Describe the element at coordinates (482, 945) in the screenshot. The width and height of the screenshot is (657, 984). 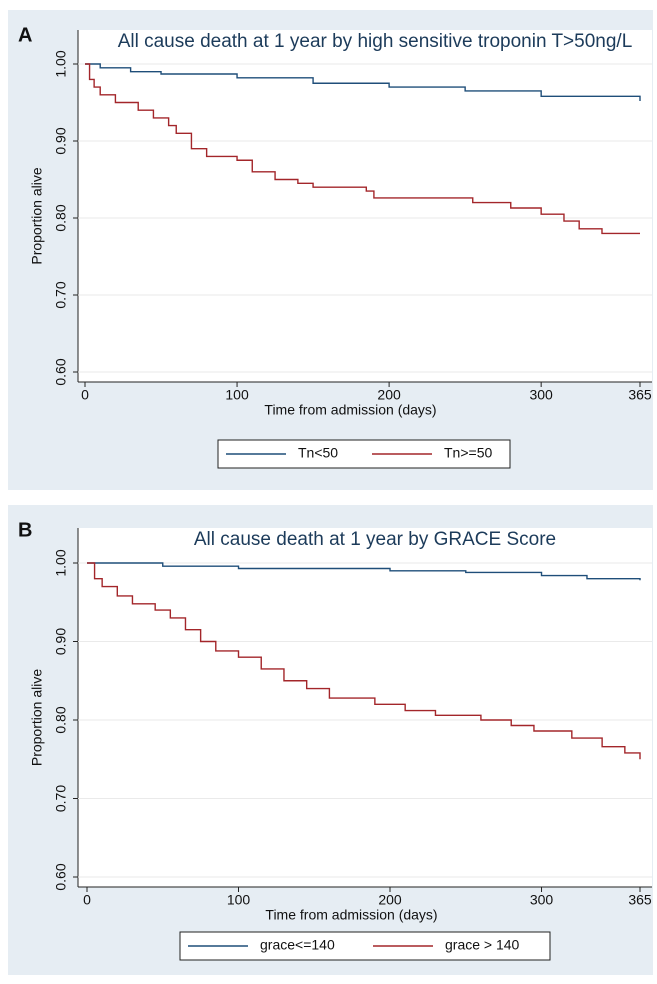
I see `legend-label: grace > 140` at that location.